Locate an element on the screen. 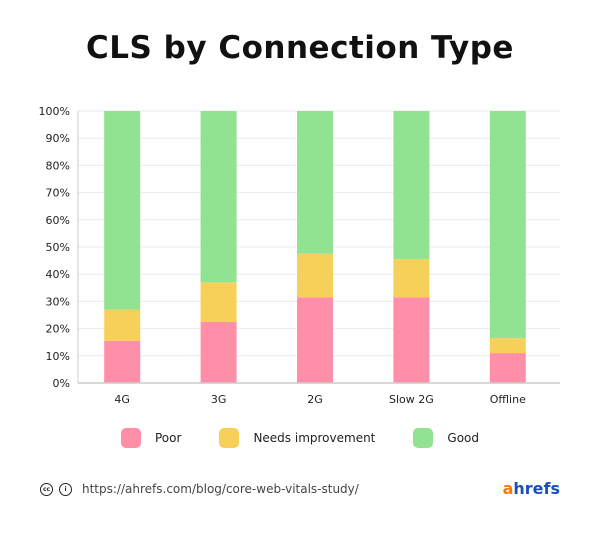 The height and width of the screenshot is (535, 600). y-tick-label: 90% is located at coordinates (58, 138).